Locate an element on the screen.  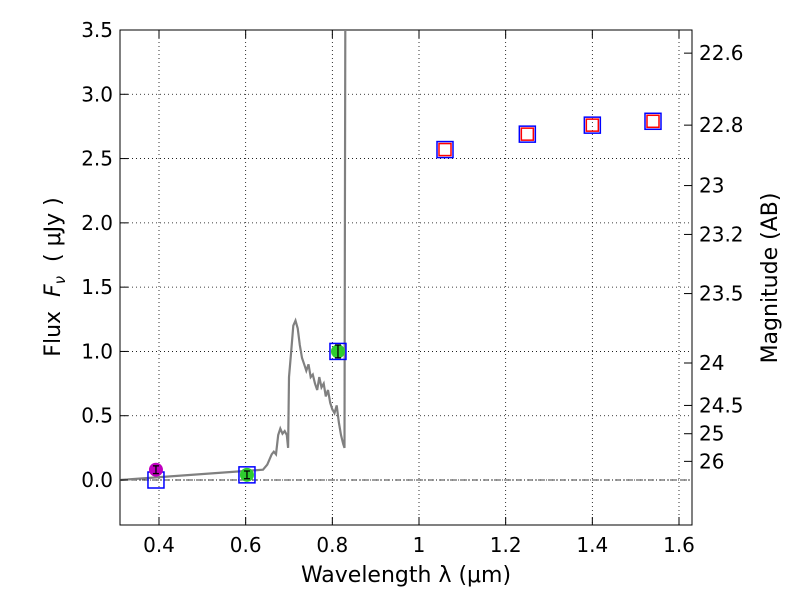
y-tick-label: 3.0 is located at coordinates (97, 94).